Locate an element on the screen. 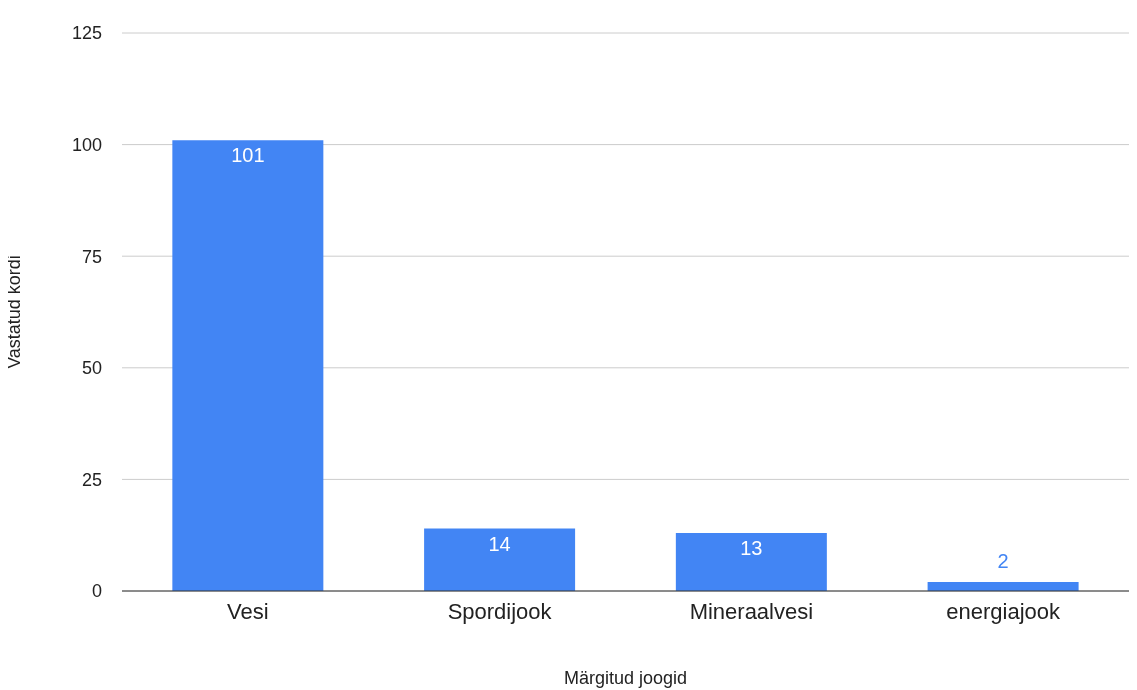 The height and width of the screenshot is (690, 1137). y-tick-label: 50 is located at coordinates (91, 368).